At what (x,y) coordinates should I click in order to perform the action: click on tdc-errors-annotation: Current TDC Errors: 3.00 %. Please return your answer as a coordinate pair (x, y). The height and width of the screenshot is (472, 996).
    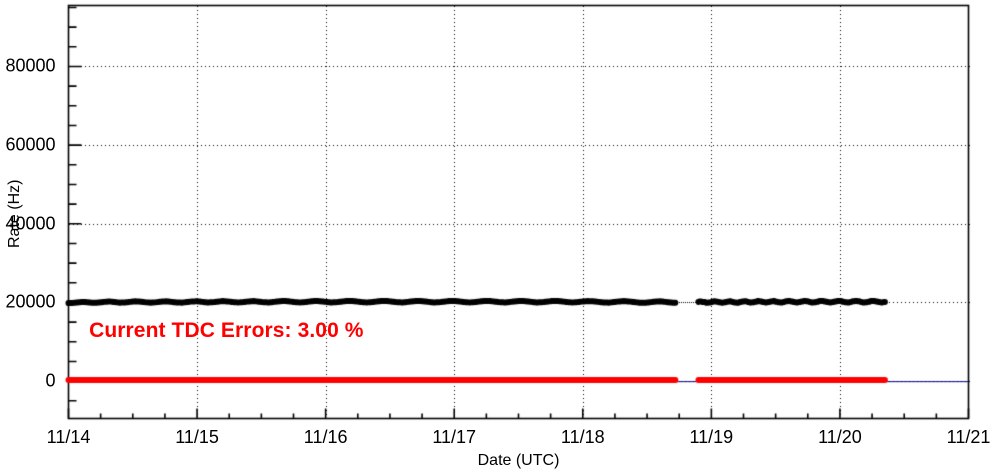
    Looking at the image, I should click on (226, 330).